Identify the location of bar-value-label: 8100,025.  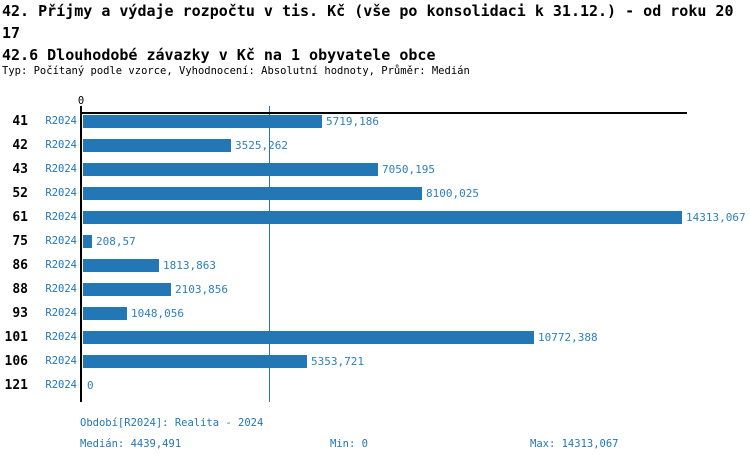
(452, 193).